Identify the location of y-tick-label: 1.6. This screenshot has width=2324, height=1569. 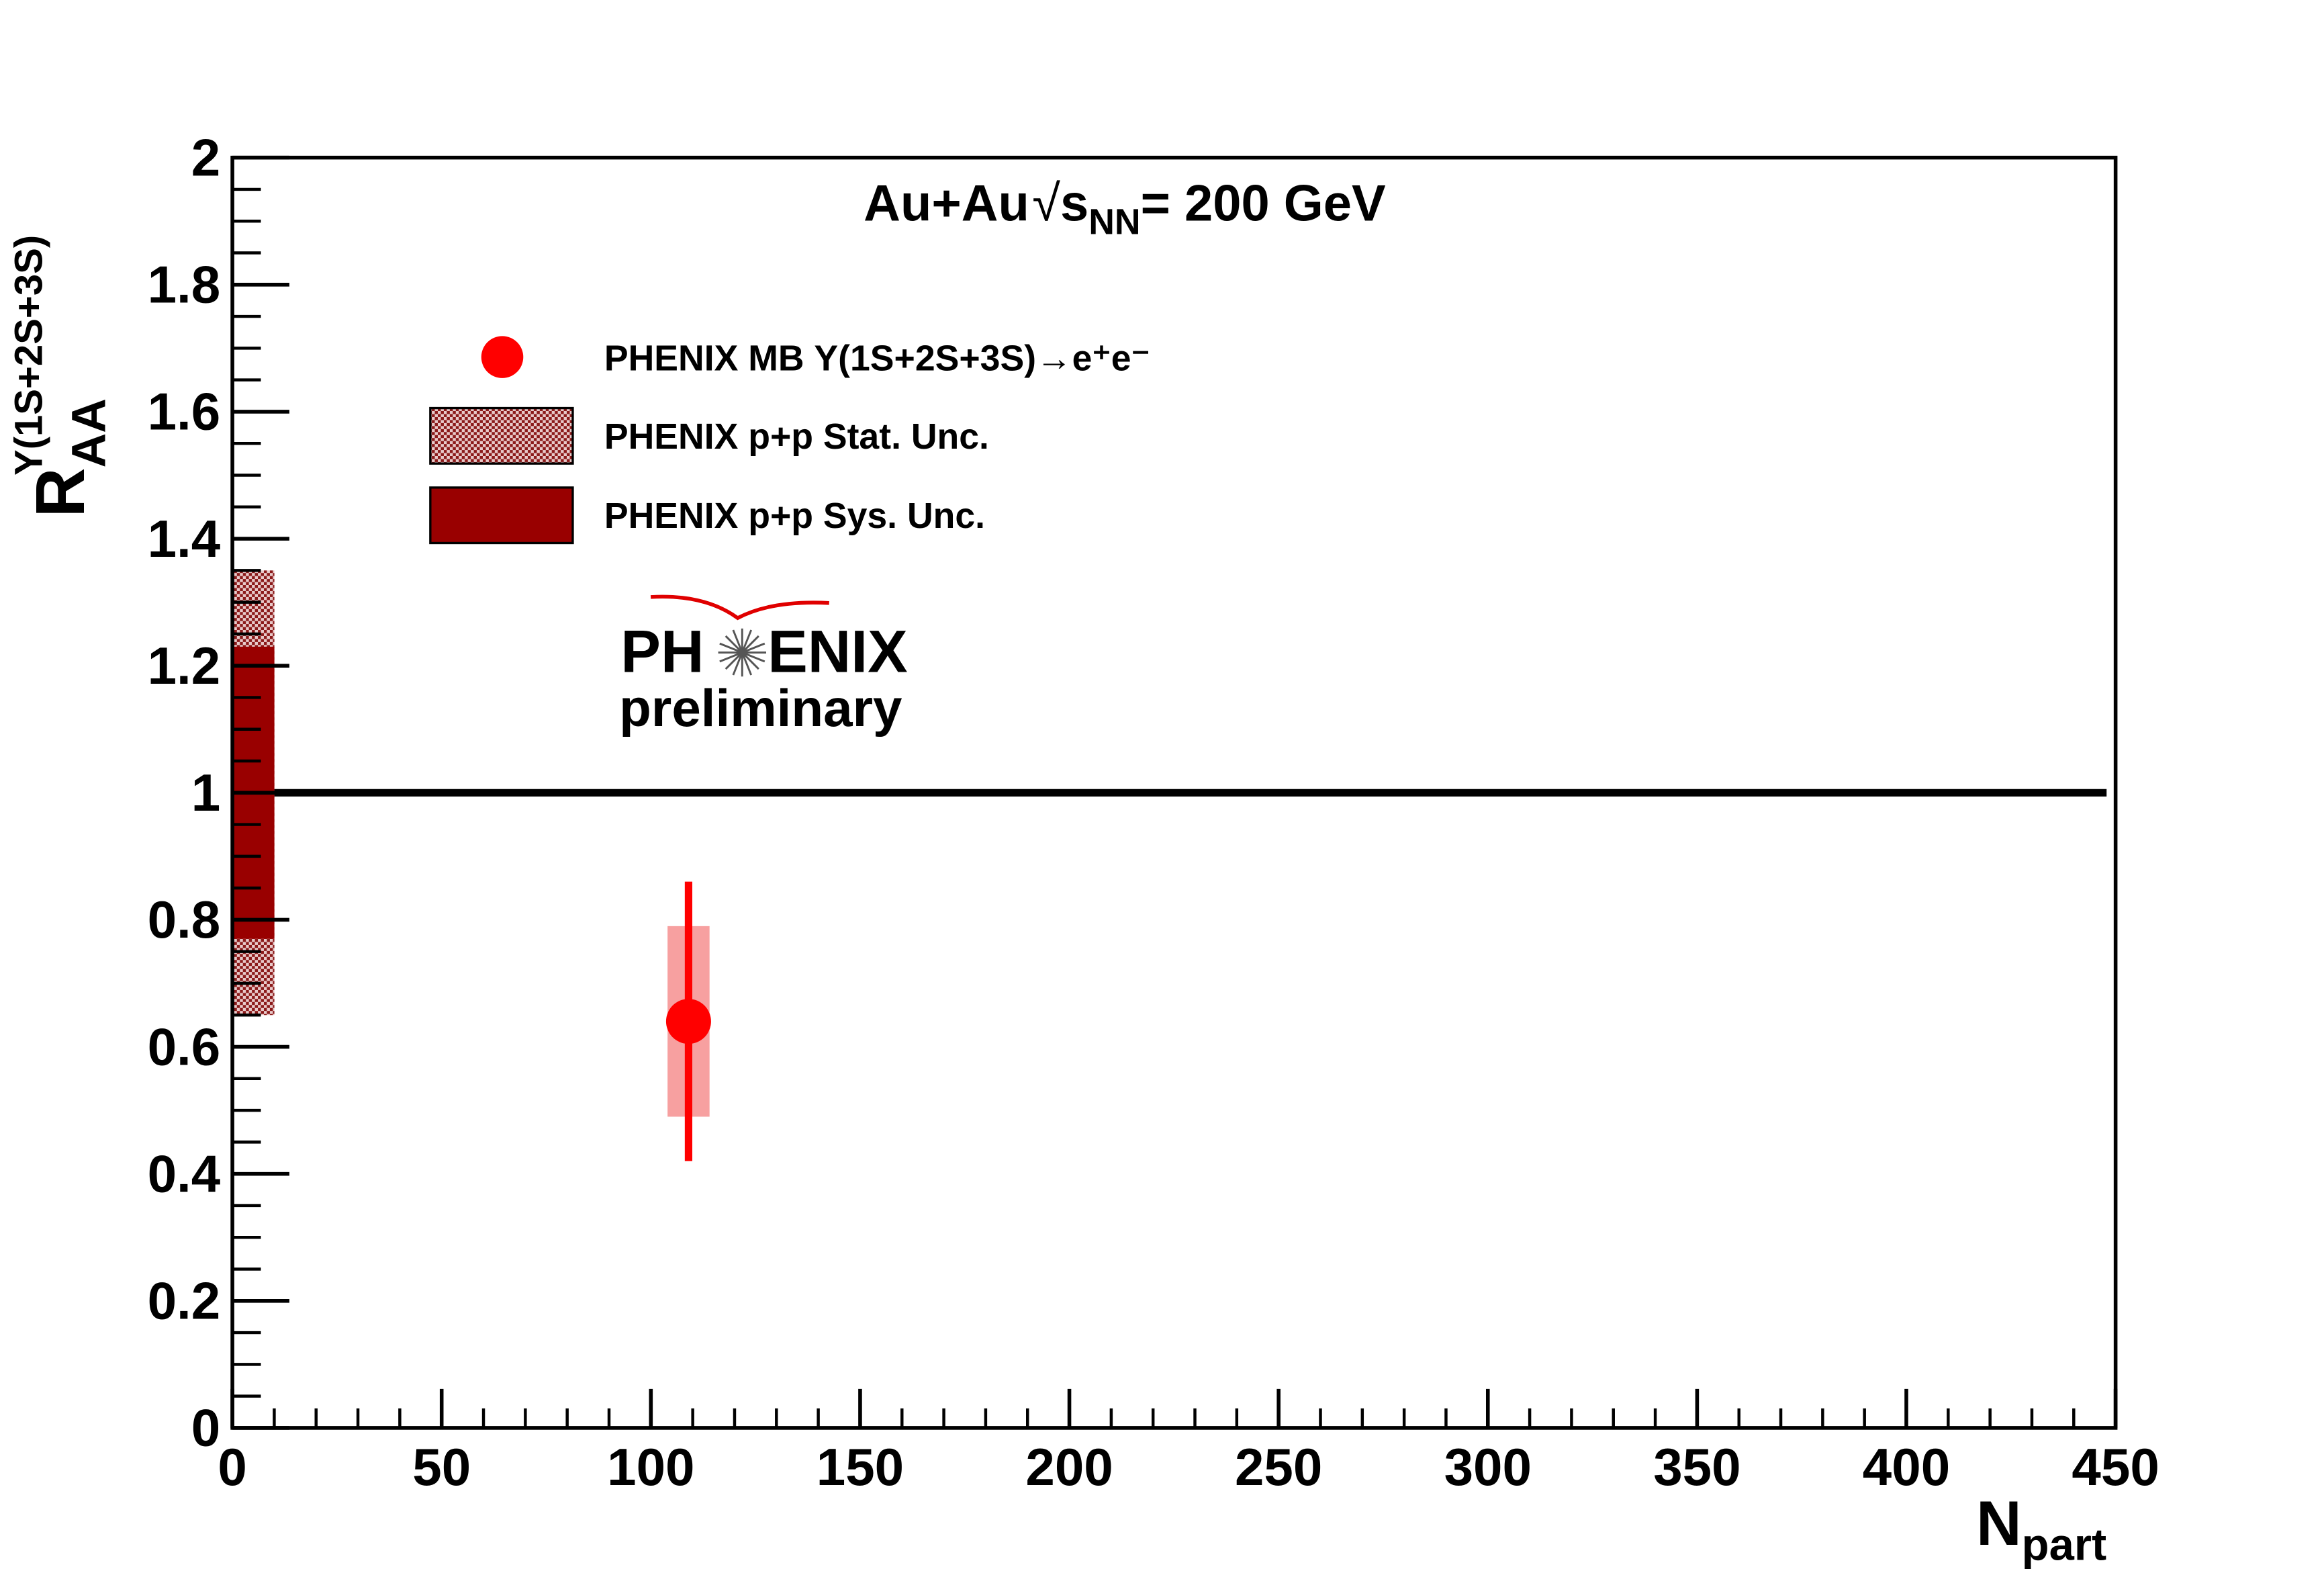
(184, 411).